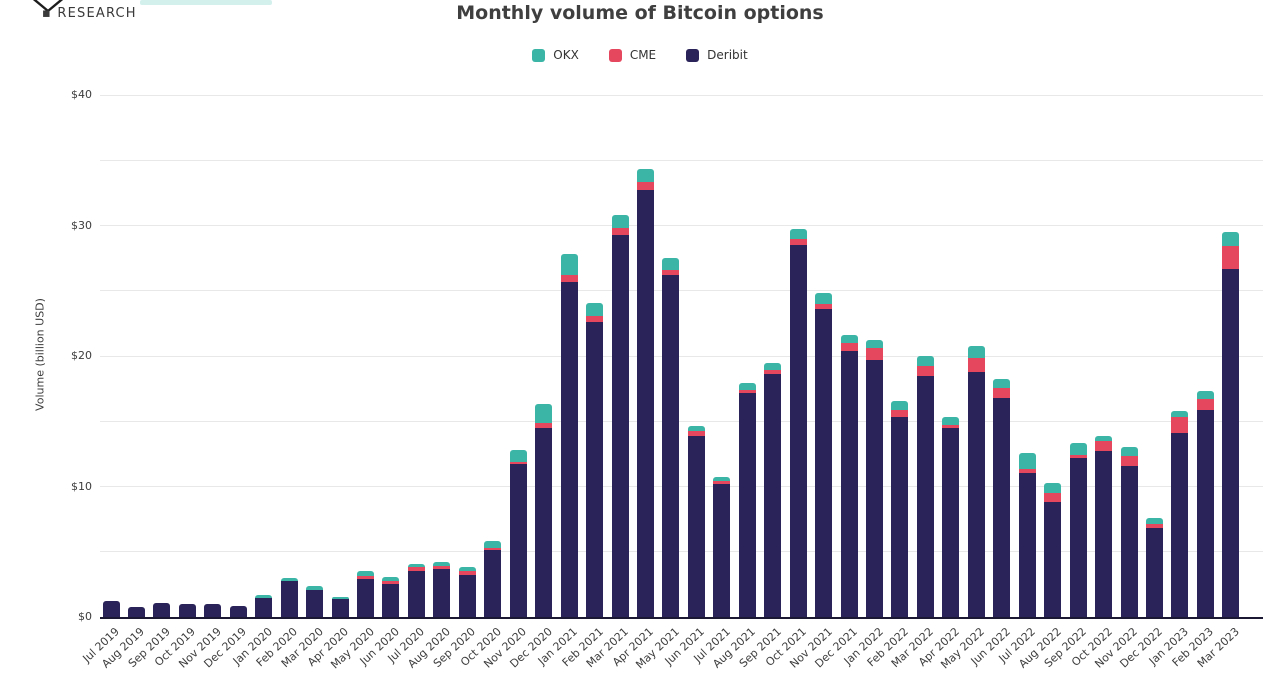  Describe the element at coordinates (206, 2) in the screenshot. I see `logo-brand-cropped` at that location.